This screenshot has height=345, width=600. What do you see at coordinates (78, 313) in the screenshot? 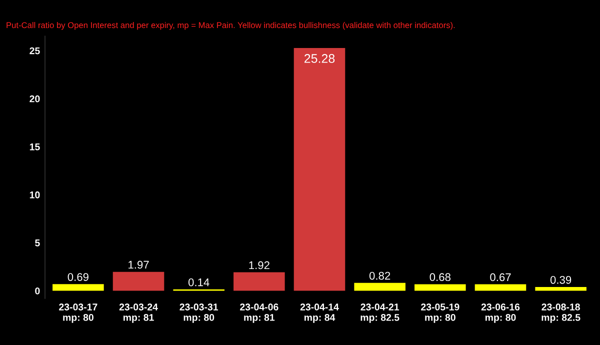
I see `x-tick-label: 23-03-17 mp: 80` at bounding box center [78, 313].